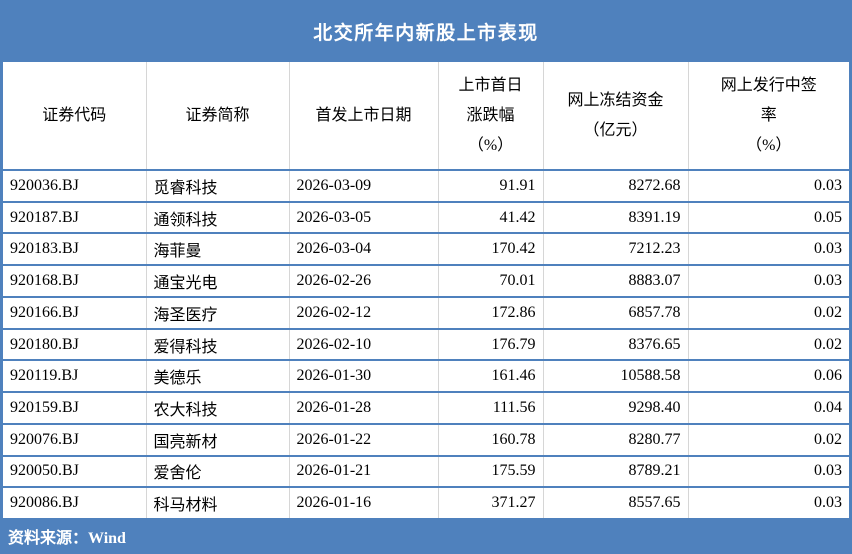 The height and width of the screenshot is (554, 852). What do you see at coordinates (426, 31) in the screenshot?
I see `figure-title: 北交所年内新股上市表现` at bounding box center [426, 31].